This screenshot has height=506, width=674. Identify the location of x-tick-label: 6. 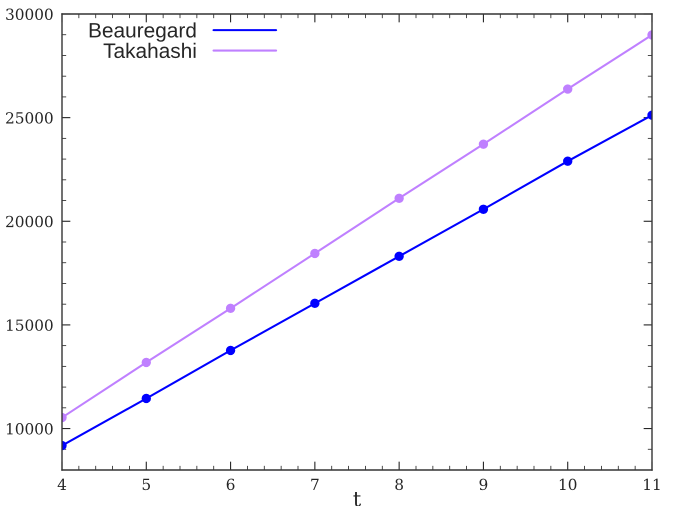
(230, 484).